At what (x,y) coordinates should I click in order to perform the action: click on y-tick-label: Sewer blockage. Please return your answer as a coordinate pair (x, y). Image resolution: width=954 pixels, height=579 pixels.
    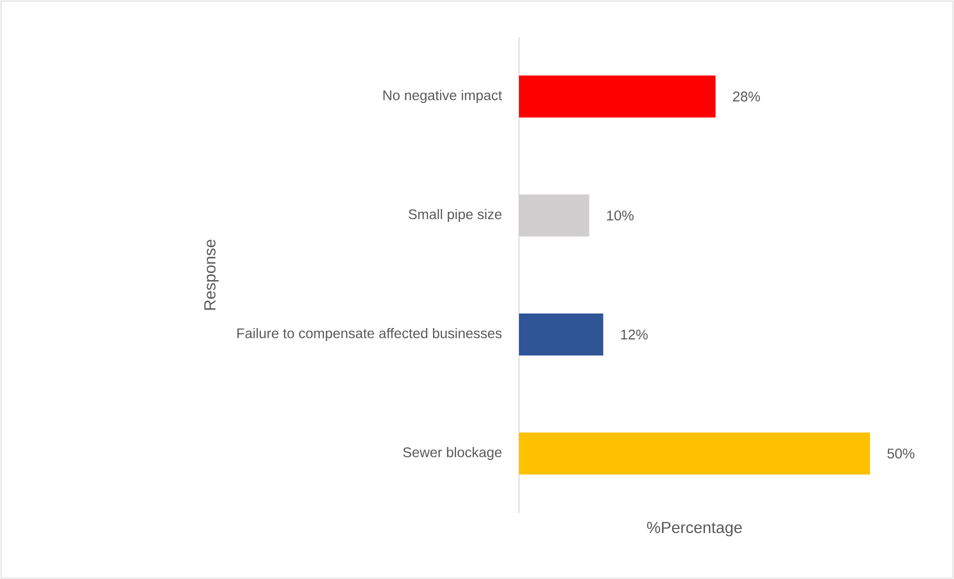
    Looking at the image, I should click on (452, 453).